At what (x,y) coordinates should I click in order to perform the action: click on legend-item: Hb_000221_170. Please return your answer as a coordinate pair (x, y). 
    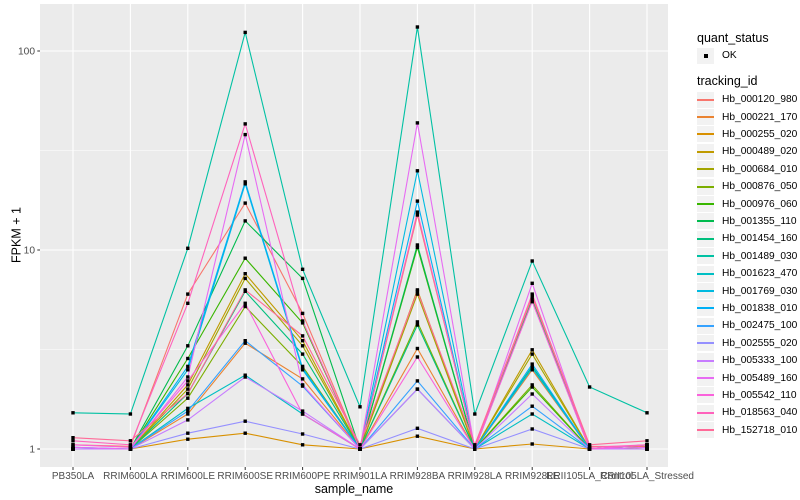
    Looking at the image, I should click on (747, 117).